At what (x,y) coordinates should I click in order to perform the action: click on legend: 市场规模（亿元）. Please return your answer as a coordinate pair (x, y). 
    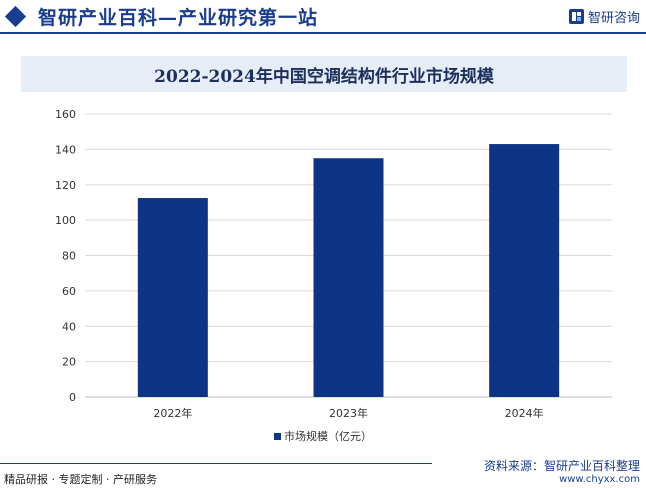
    Looking at the image, I should click on (323, 436).